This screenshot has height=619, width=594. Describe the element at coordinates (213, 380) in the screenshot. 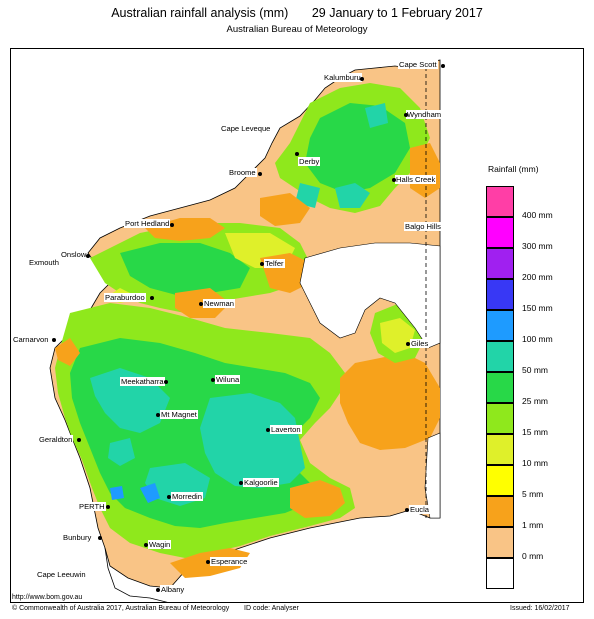

I see `dot-wiluna` at that location.